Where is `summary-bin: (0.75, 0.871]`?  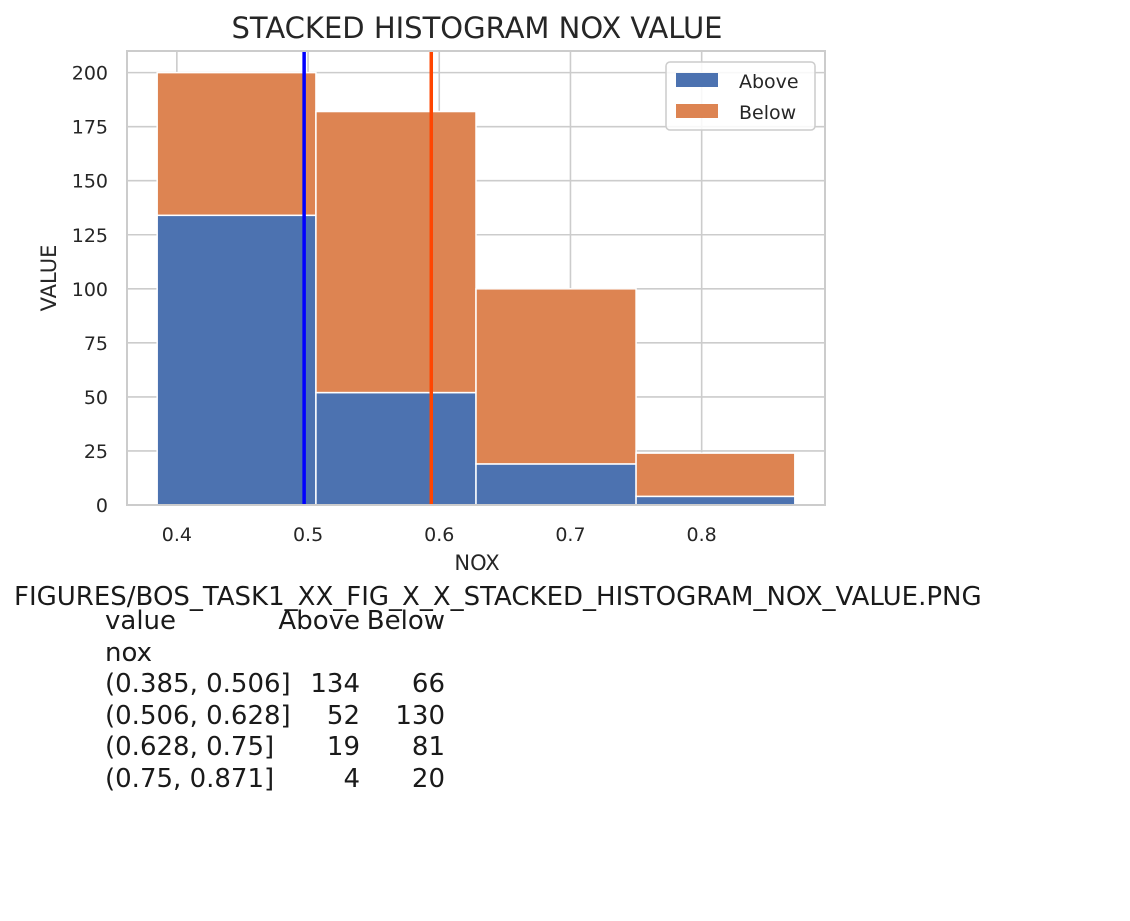 summary-bin: (0.75, 0.871] is located at coordinates (190, 778).